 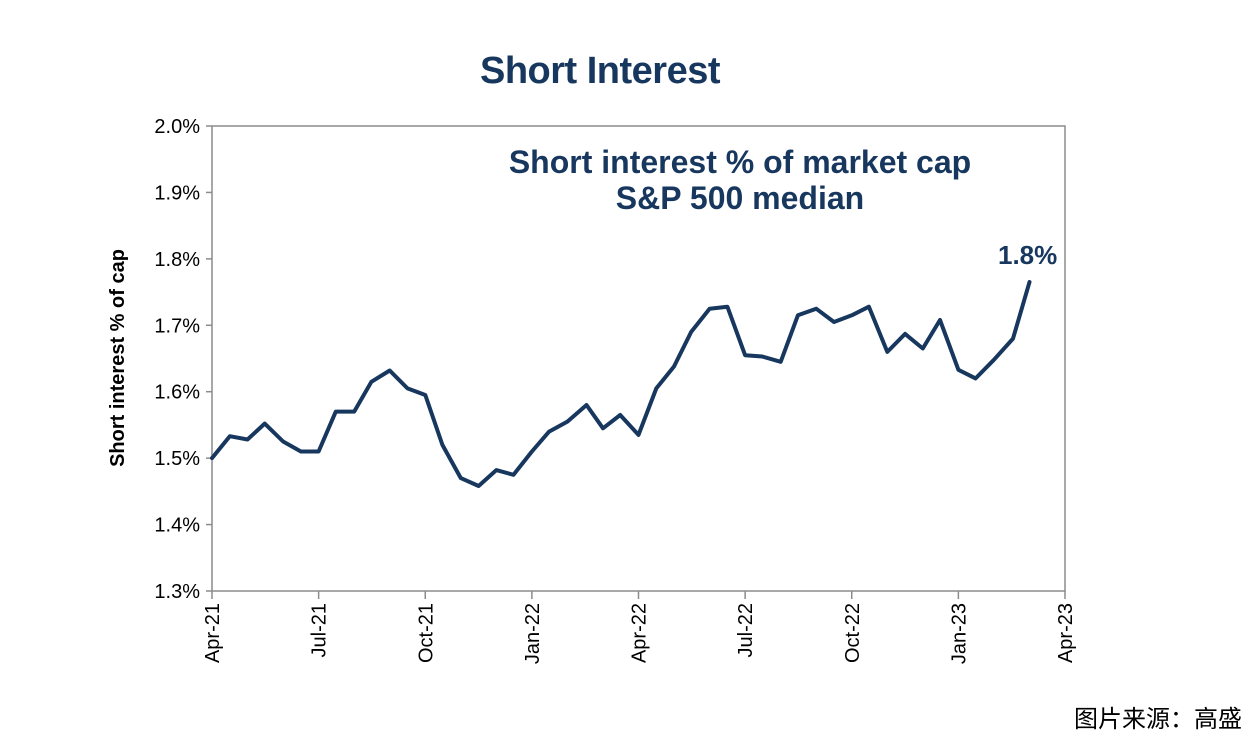 What do you see at coordinates (177, 526) in the screenshot?
I see `y-tick-label: 1.4%` at bounding box center [177, 526].